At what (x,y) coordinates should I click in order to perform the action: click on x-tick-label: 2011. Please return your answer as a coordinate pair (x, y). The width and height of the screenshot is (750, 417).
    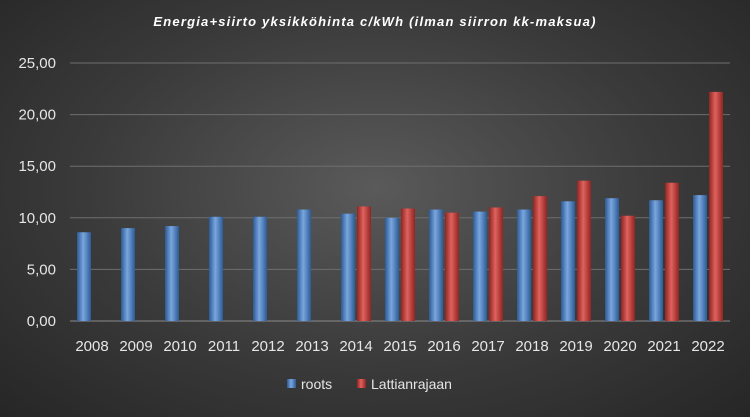
    Looking at the image, I should click on (224, 346).